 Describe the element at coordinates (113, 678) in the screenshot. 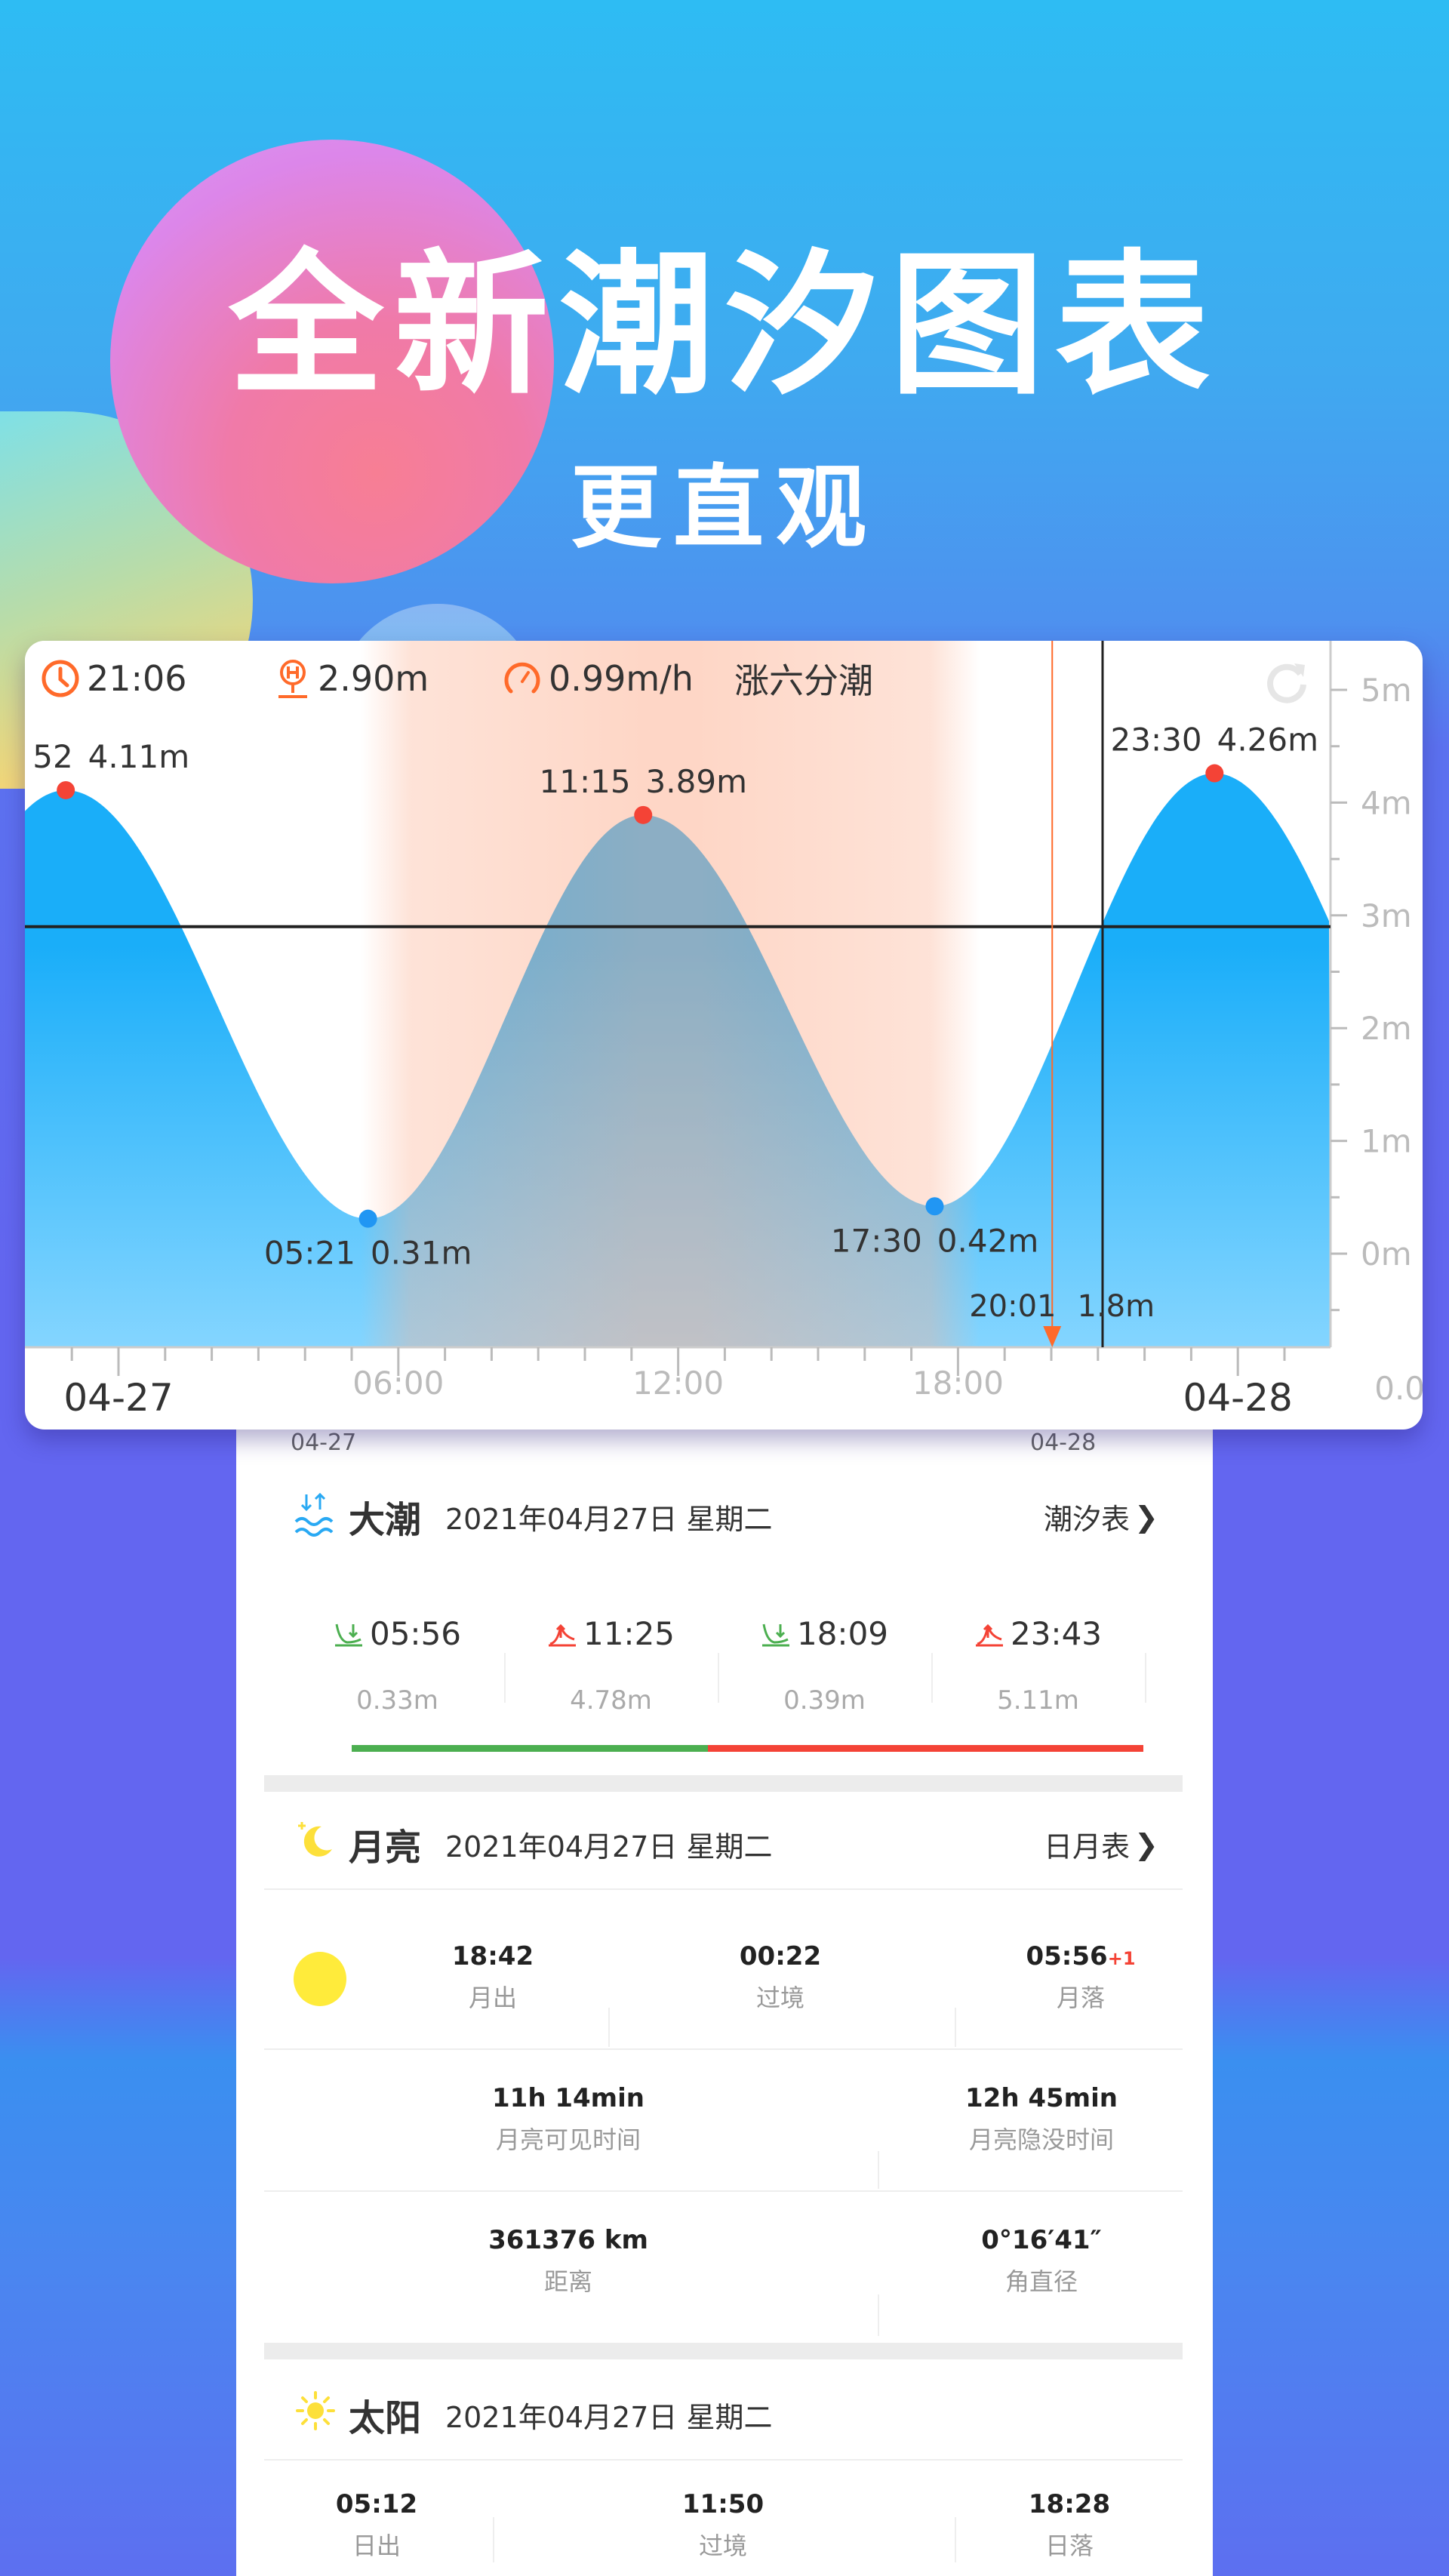

I see `info-time: 21:06` at that location.